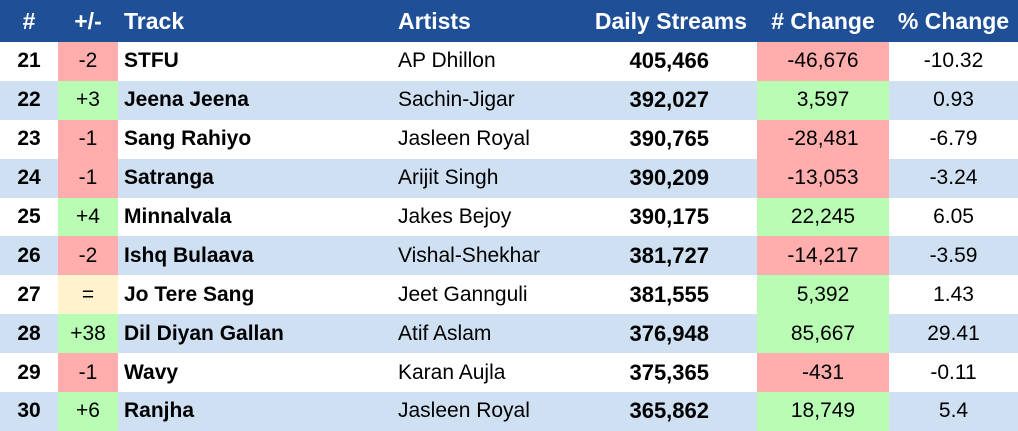 Image resolution: width=1018 pixels, height=431 pixels. Describe the element at coordinates (88, 334) in the screenshot. I see `position-change-cell: +38` at that location.